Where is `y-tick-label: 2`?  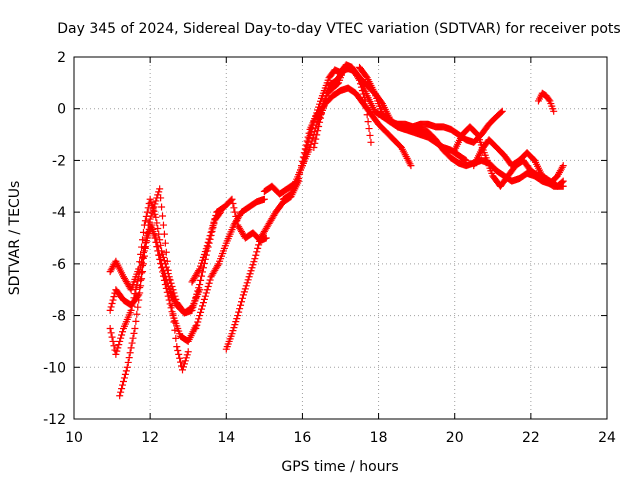
y-tick-label: 2 is located at coordinates (61, 58).